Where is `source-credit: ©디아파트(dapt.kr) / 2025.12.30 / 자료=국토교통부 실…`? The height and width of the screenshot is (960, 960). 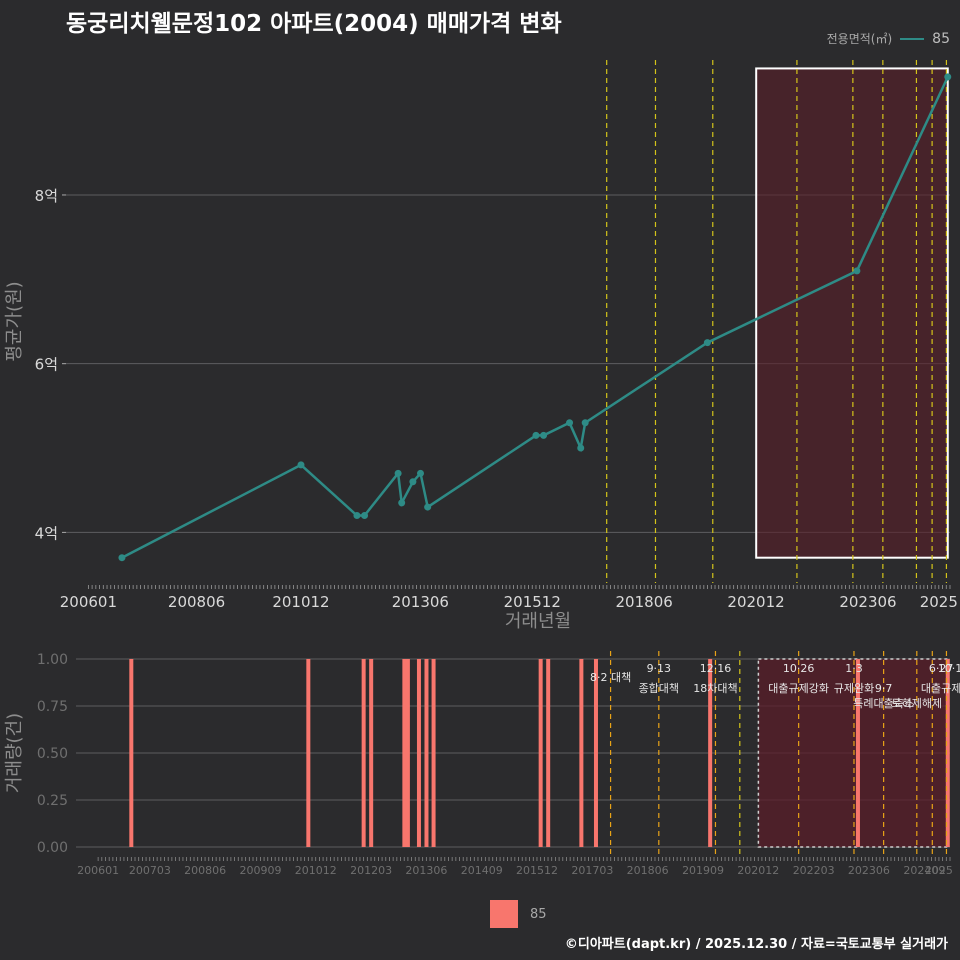
source-credit: ©디아파트(dapt.kr) / 2025.12.30 / 자료=국토교통부 실… is located at coordinates (756, 944).